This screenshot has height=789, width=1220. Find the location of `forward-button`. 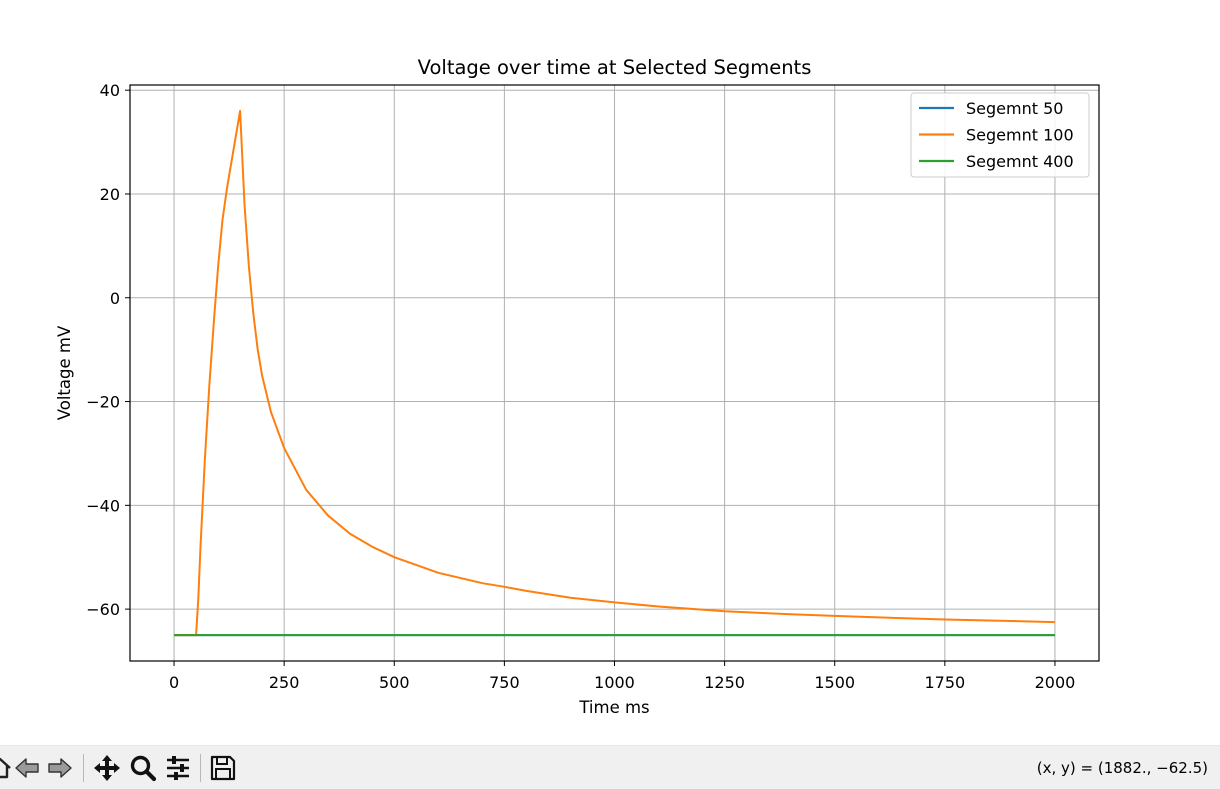

forward-button is located at coordinates (60, 768).